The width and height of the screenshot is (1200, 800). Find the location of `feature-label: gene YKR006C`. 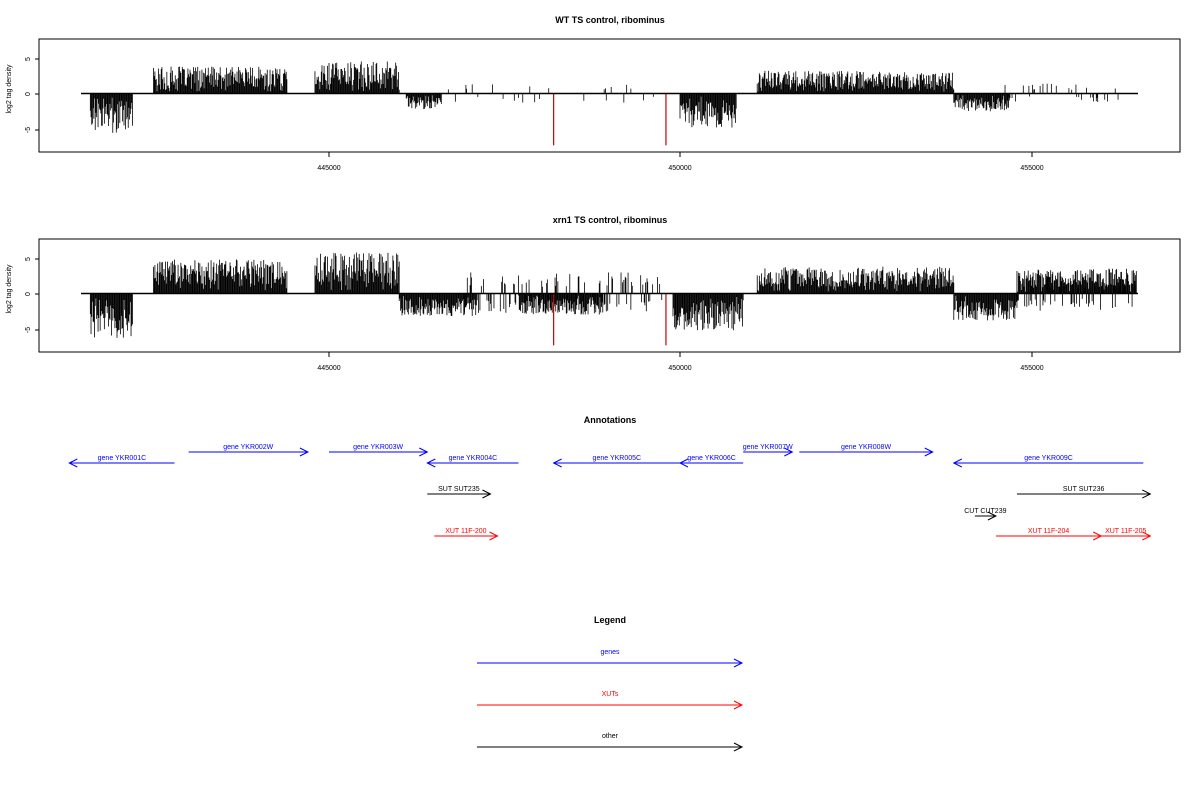

feature-label: gene YKR006C is located at coordinates (711, 458).